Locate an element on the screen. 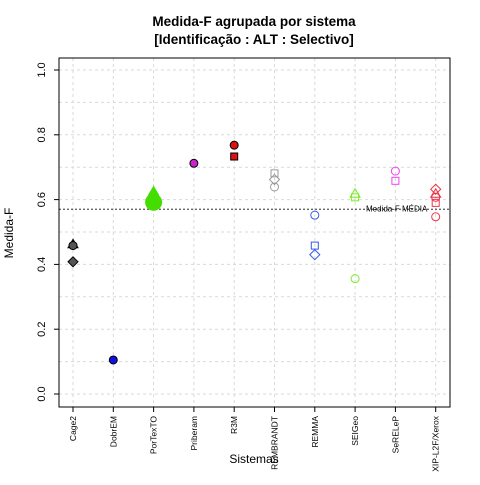 The width and height of the screenshot is (480, 485). x-axis-label: Sistemas is located at coordinates (253, 459).